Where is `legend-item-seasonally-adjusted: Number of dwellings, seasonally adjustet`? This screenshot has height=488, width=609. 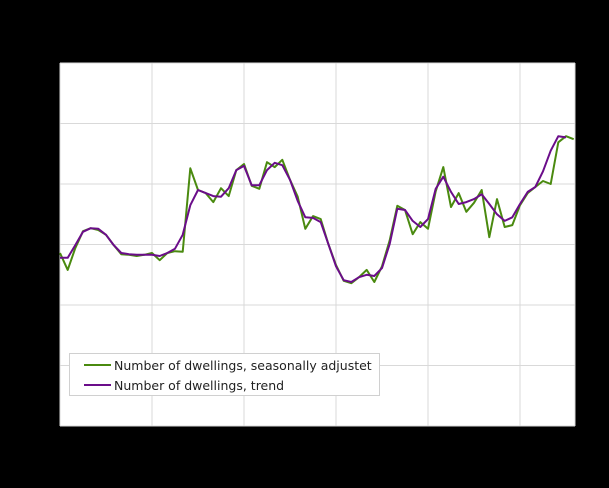
legend-item-seasonally-adjusted: Number of dwellings, seasonally adjustet is located at coordinates (228, 365).